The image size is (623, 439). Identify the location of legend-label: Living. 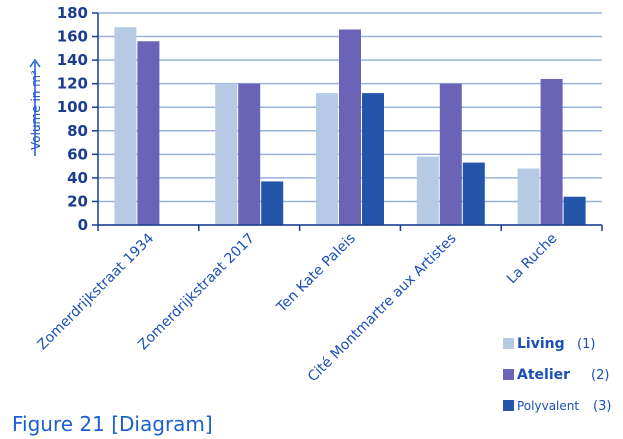
(541, 344).